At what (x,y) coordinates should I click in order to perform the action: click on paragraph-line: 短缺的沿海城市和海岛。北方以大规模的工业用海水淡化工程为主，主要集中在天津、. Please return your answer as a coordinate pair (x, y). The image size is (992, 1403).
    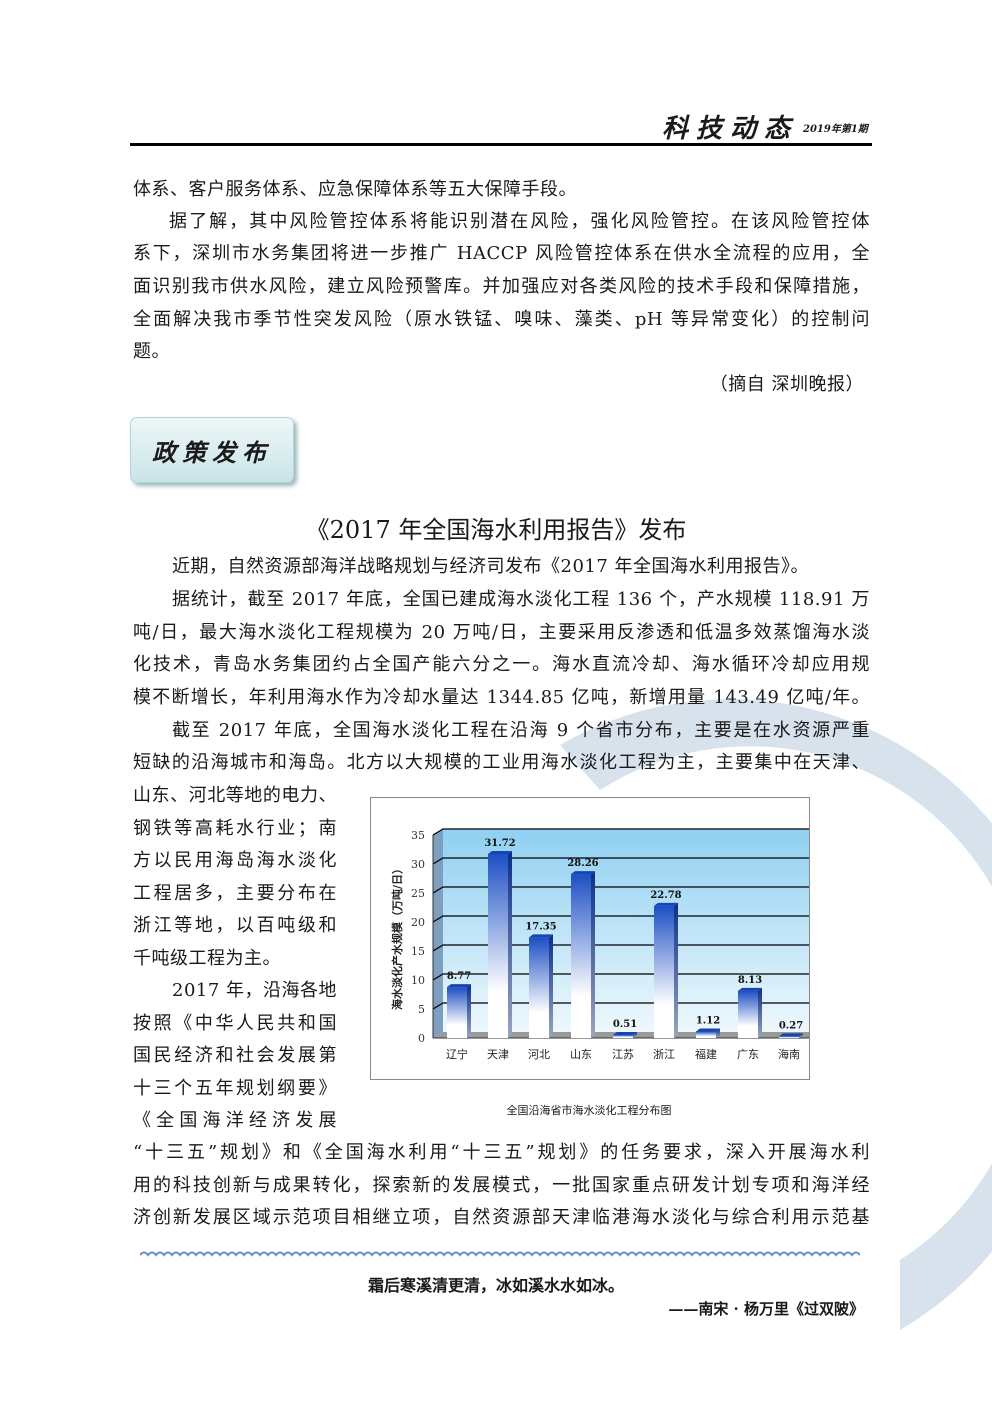
    Looking at the image, I should click on (501, 762).